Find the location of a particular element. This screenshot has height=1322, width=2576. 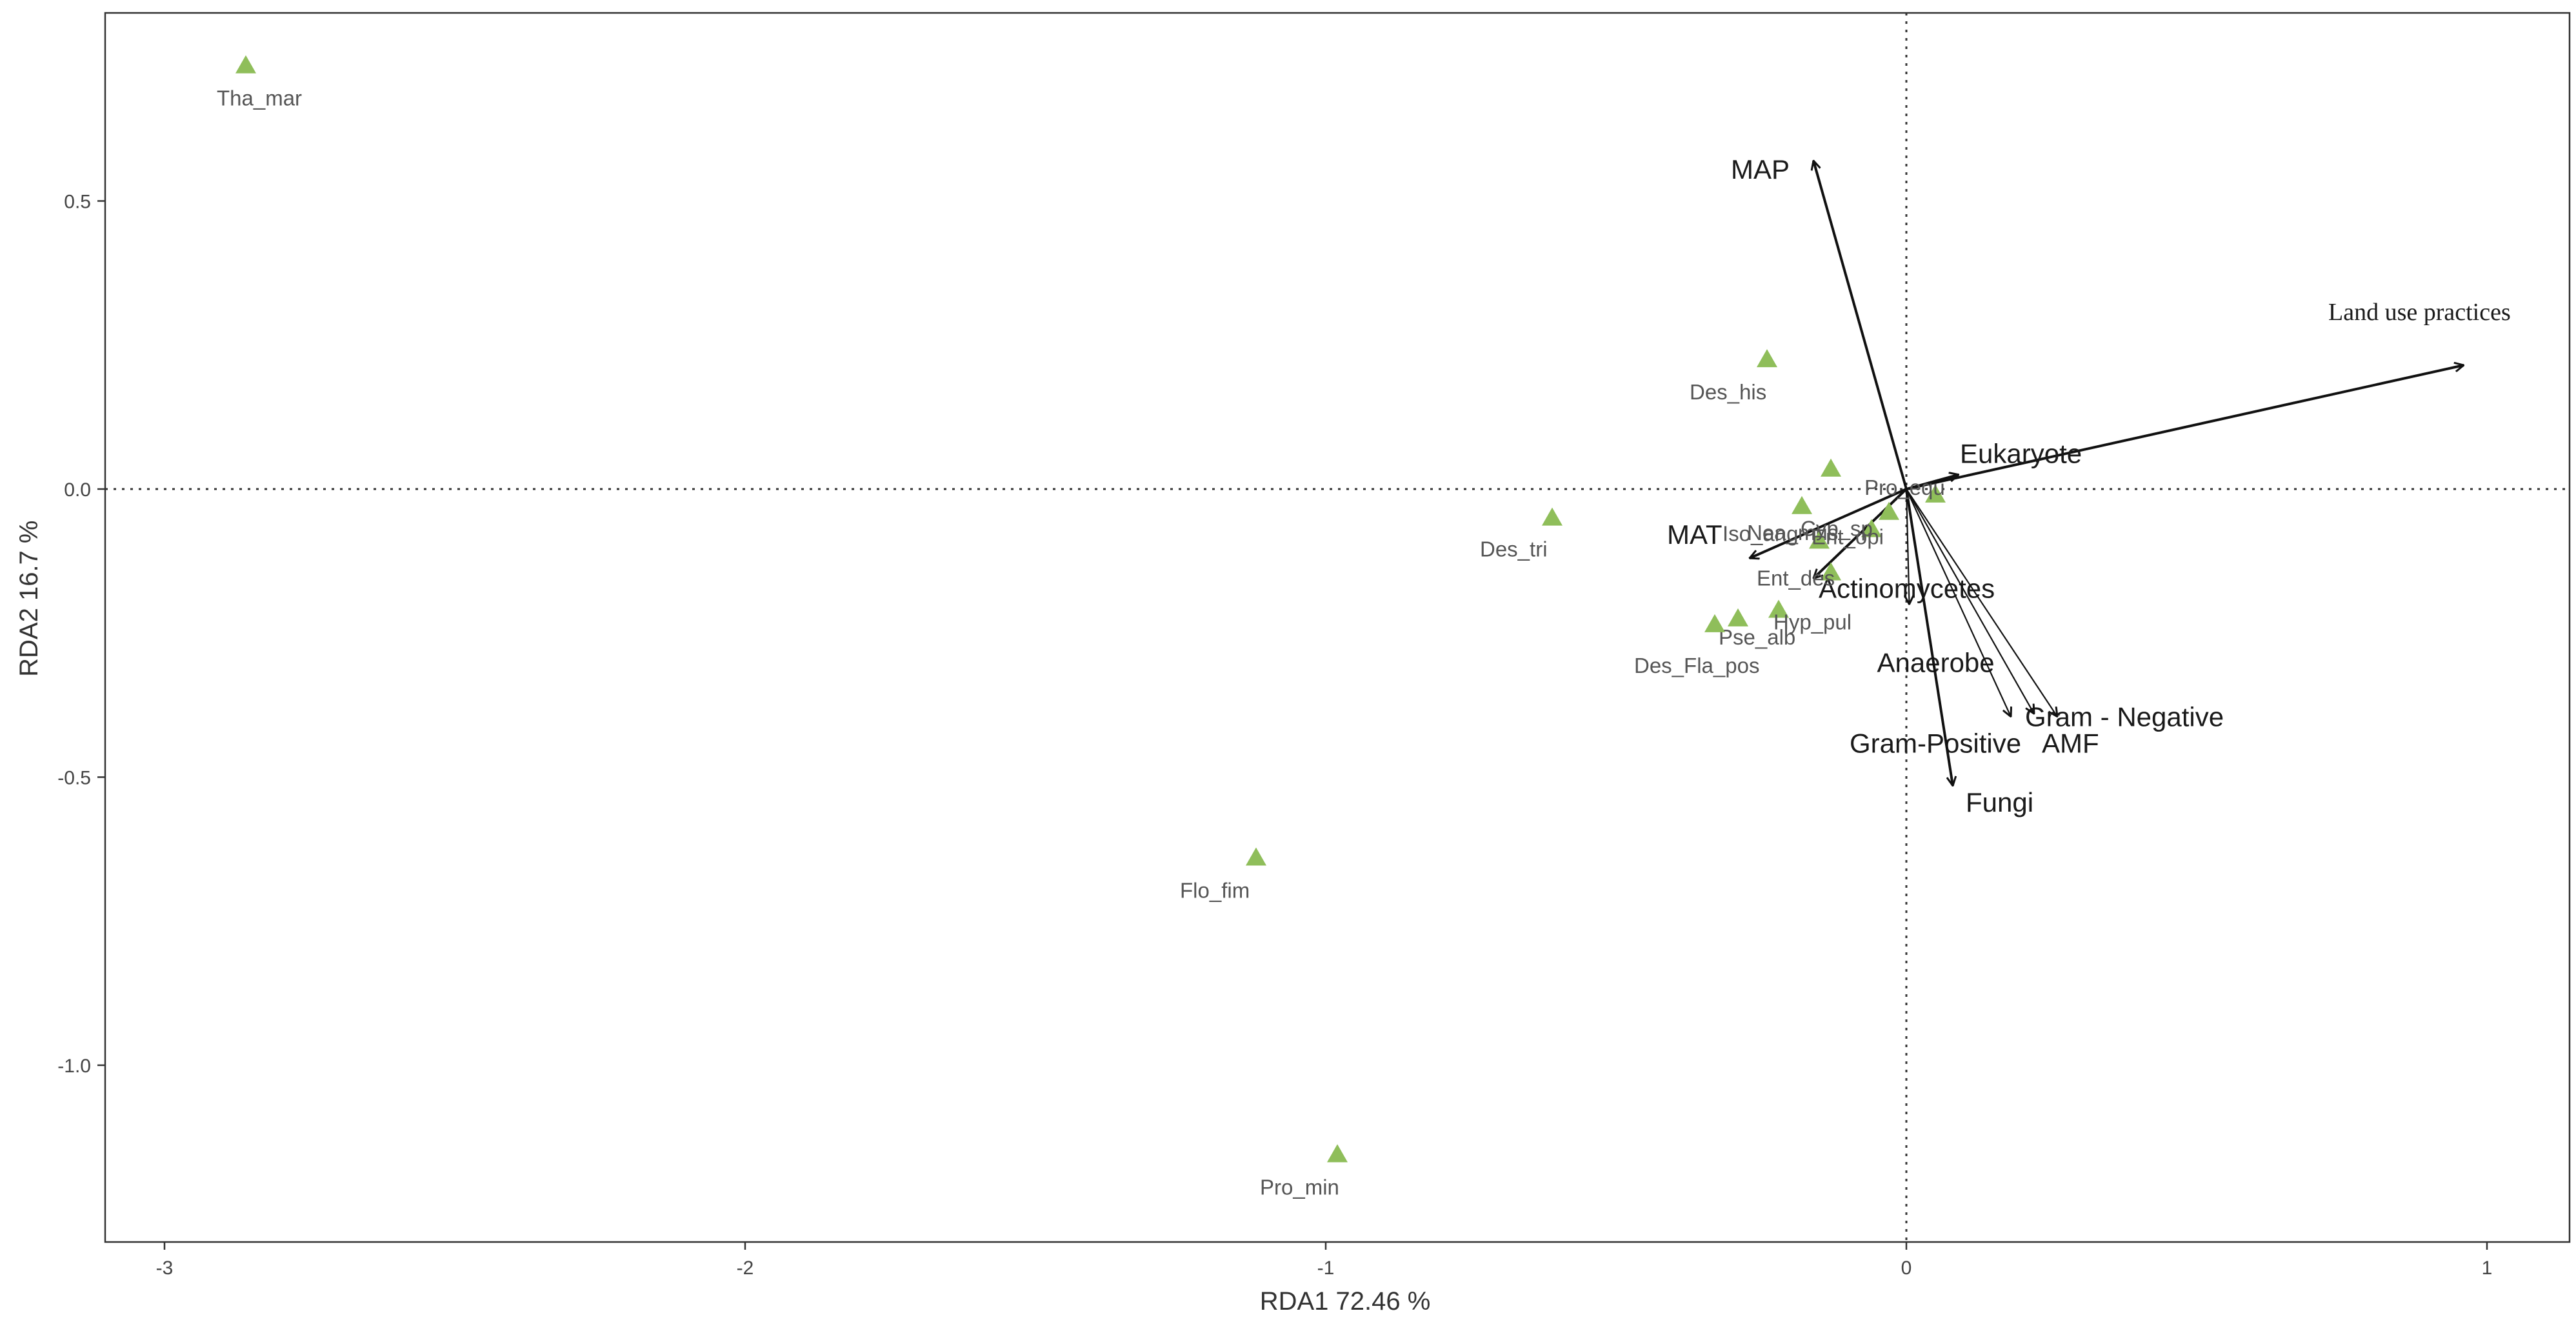

x-axis-title: RDA1 72.46 % is located at coordinates (1345, 1301).